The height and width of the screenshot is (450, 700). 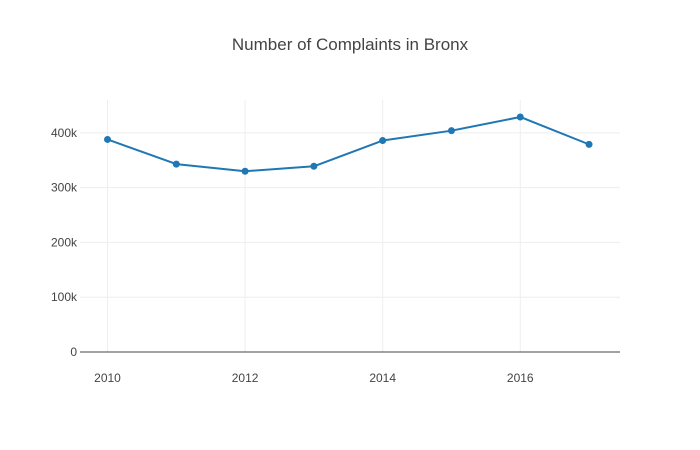 What do you see at coordinates (350, 44) in the screenshot?
I see `chart-title: Number of Complaints in Bronx` at bounding box center [350, 44].